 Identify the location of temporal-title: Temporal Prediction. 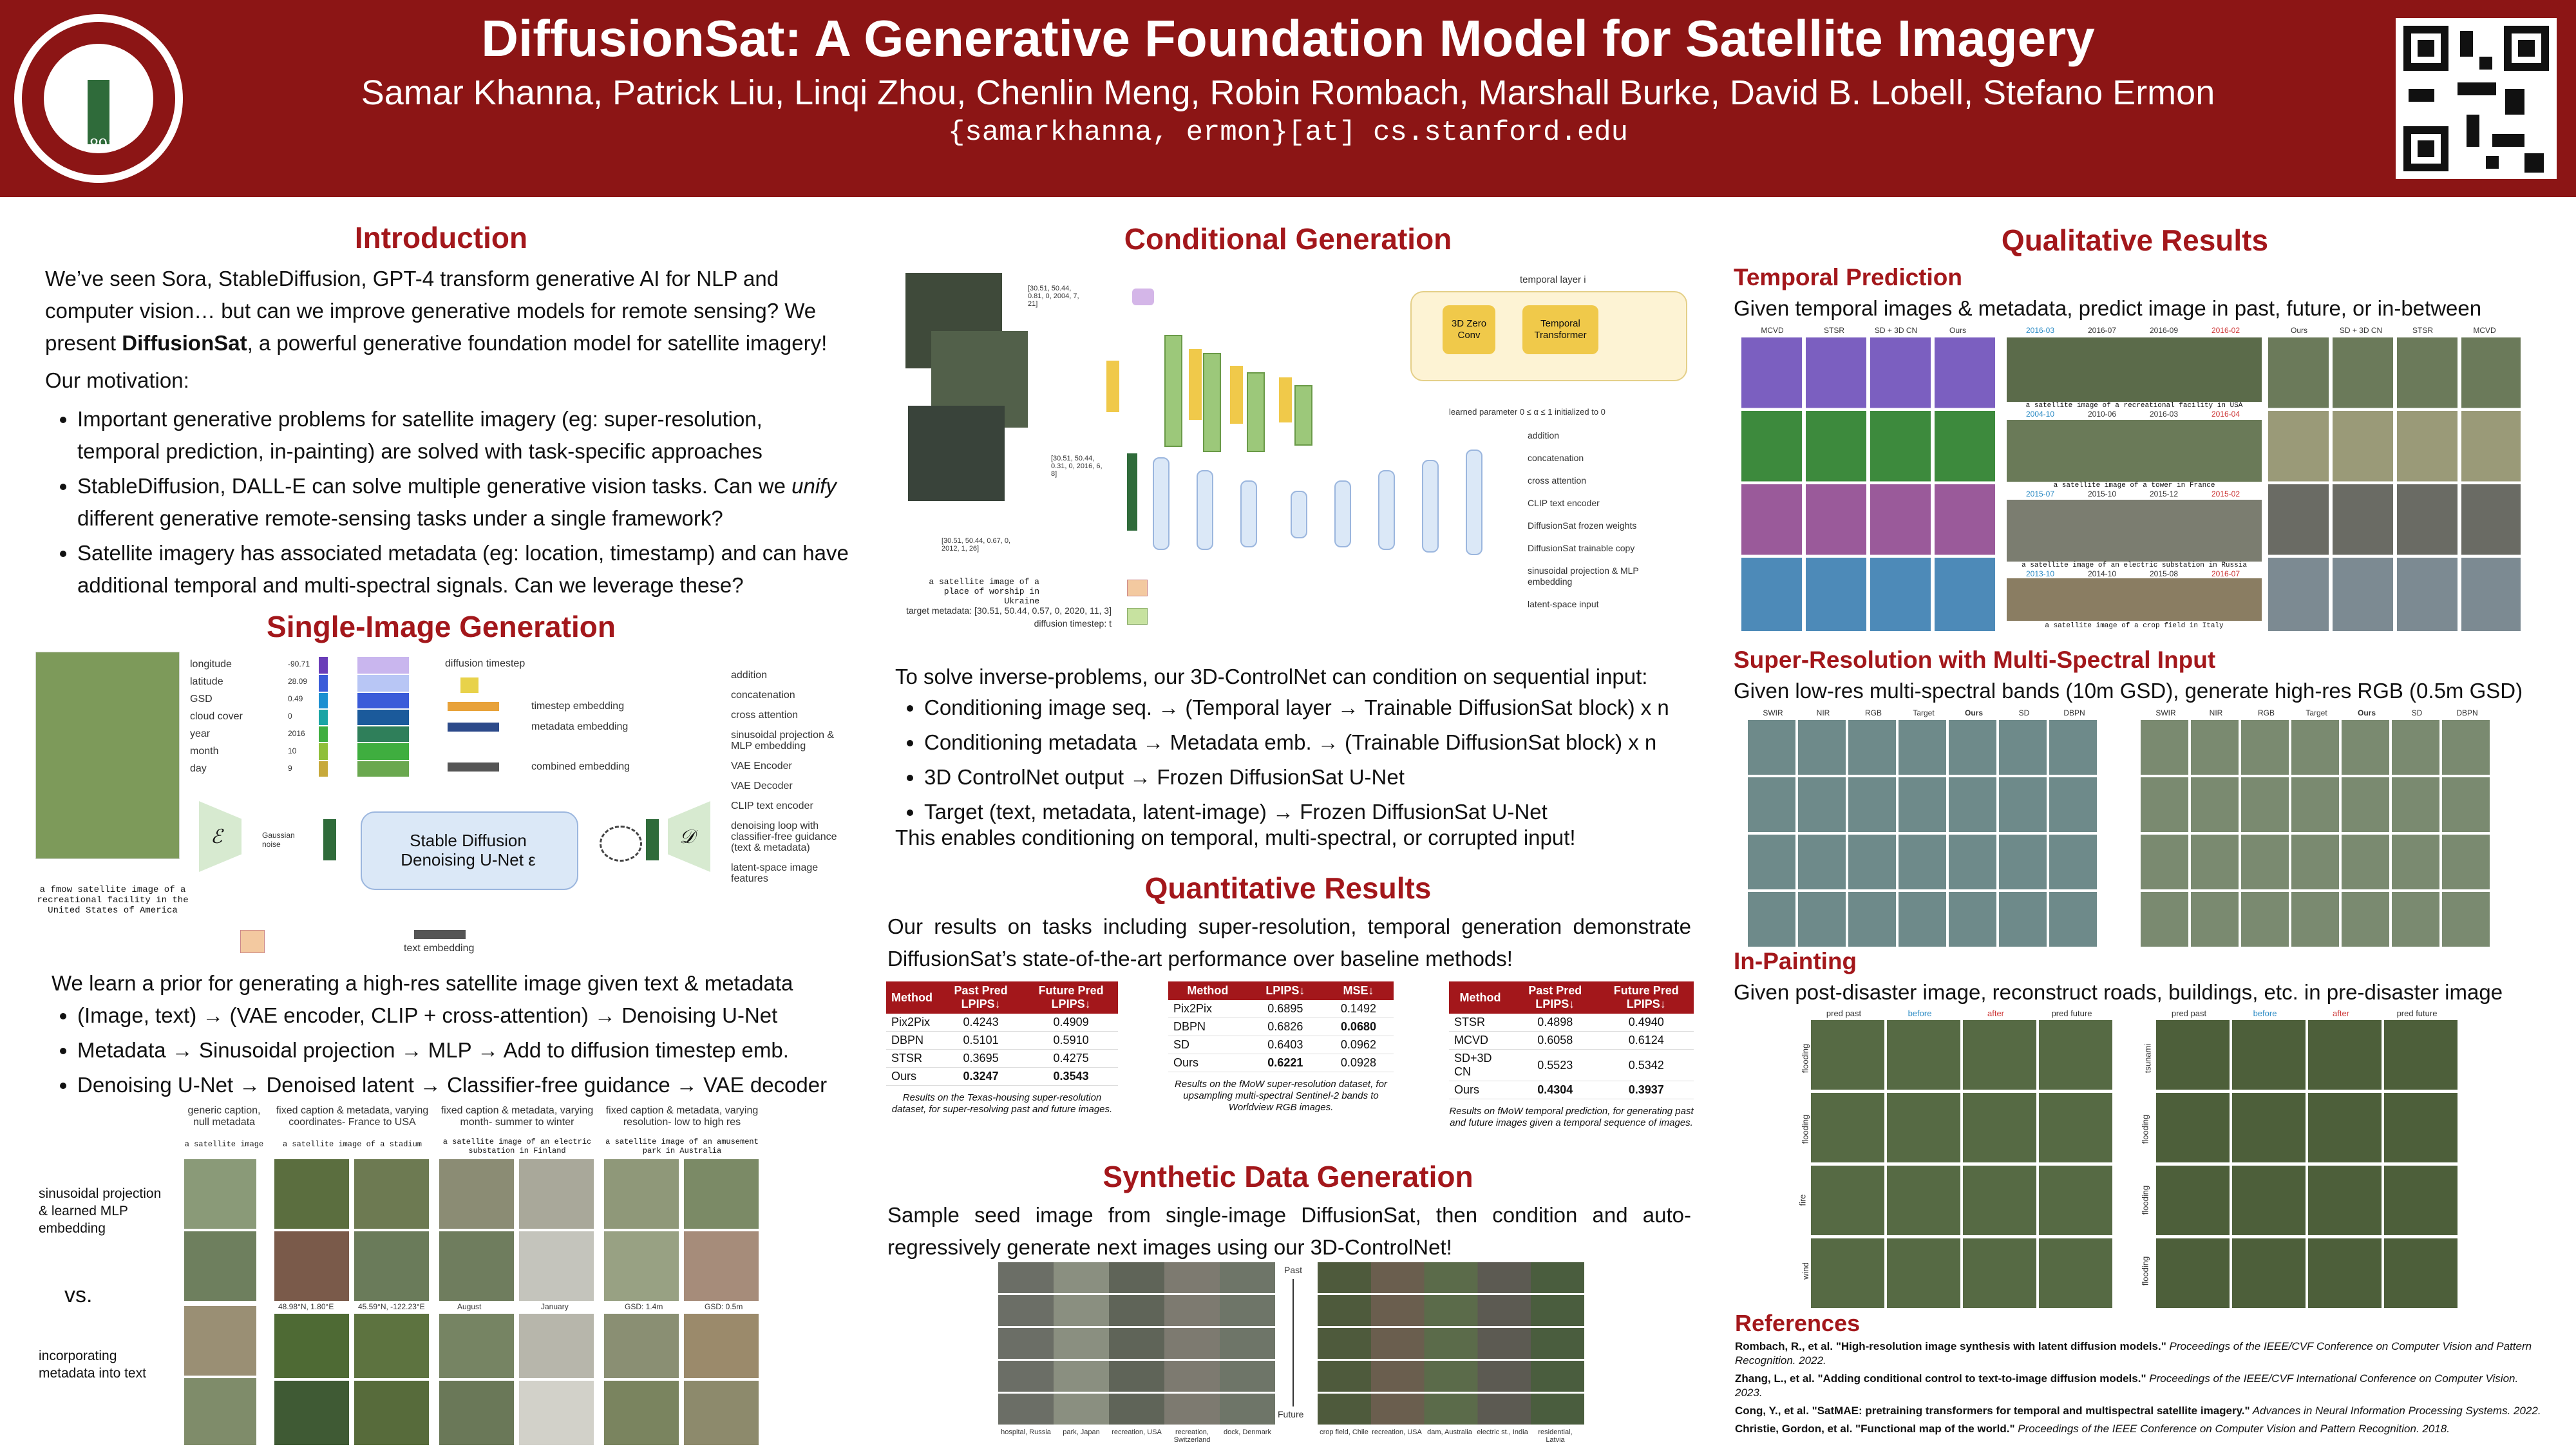
(1848, 277).